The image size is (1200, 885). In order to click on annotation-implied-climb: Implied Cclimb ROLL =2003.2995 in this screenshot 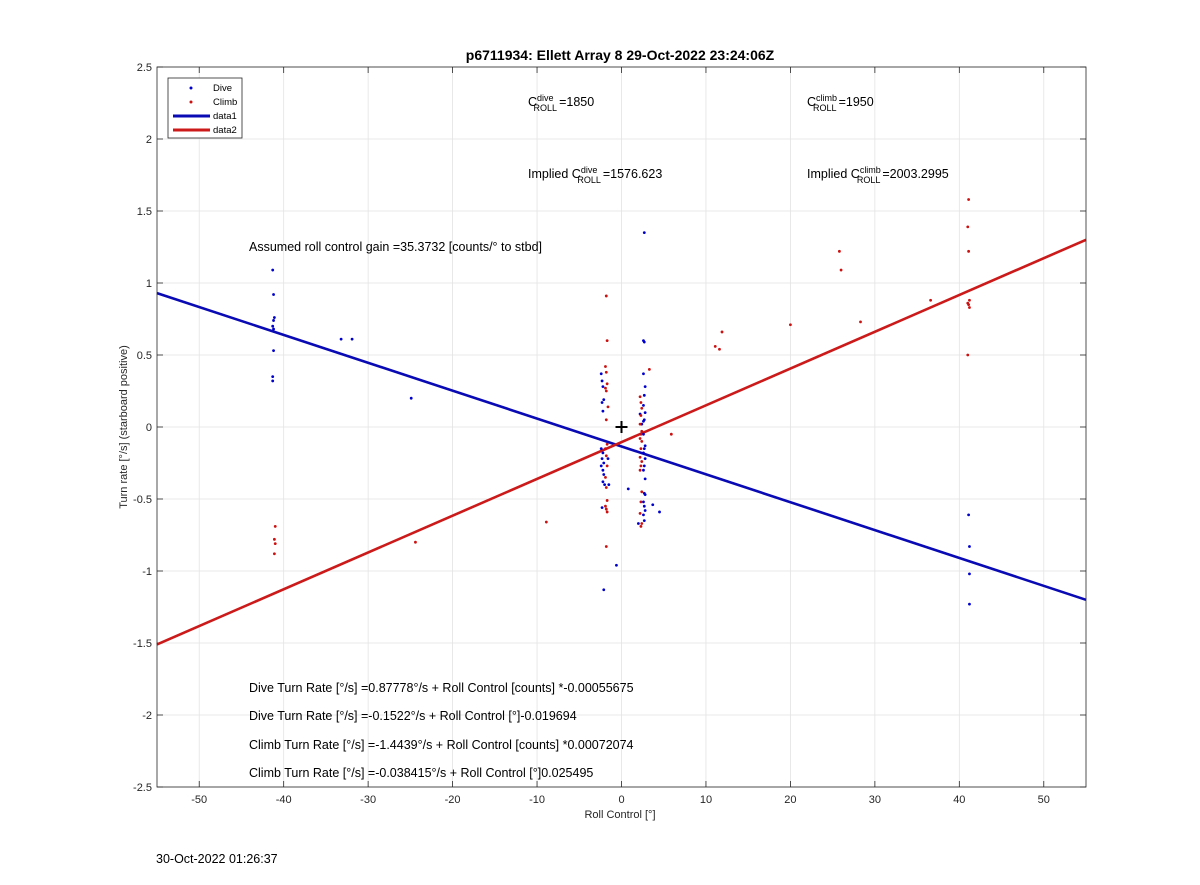, I will do `click(878, 175)`.